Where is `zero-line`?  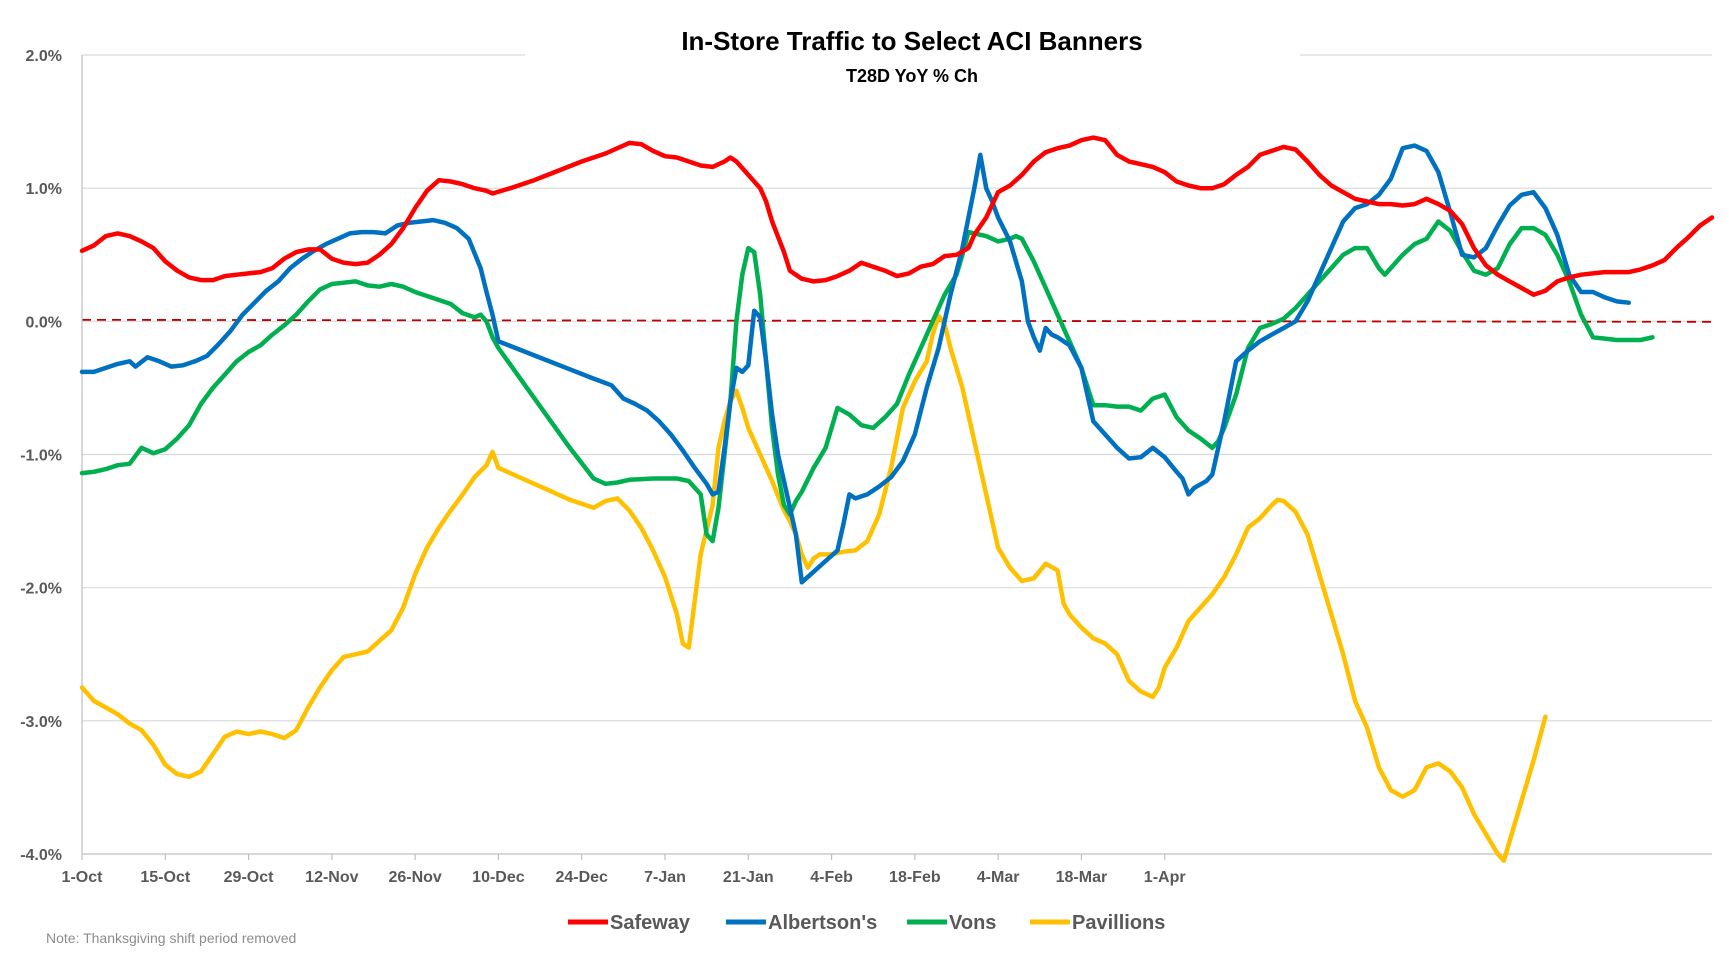
zero-line is located at coordinates (897, 320).